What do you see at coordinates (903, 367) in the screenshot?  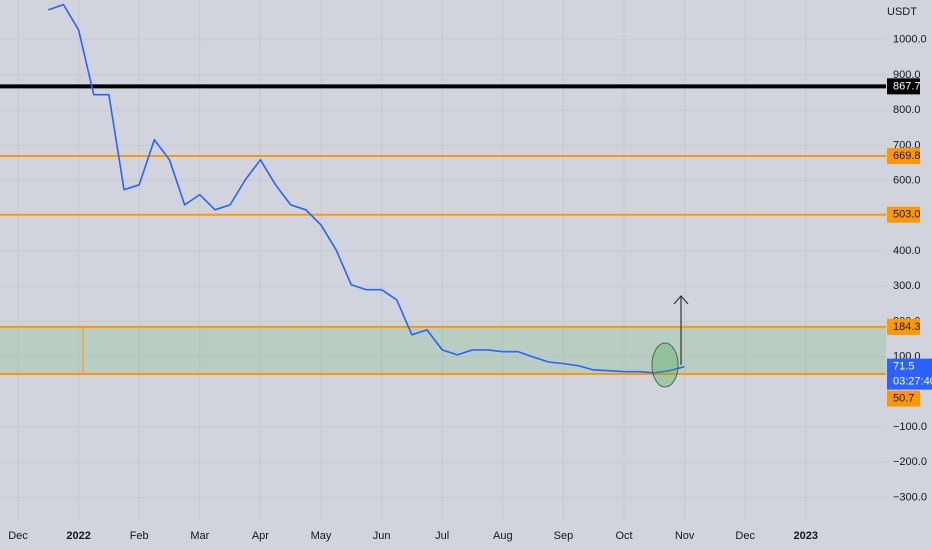 I see `price-label: 71.5` at bounding box center [903, 367].